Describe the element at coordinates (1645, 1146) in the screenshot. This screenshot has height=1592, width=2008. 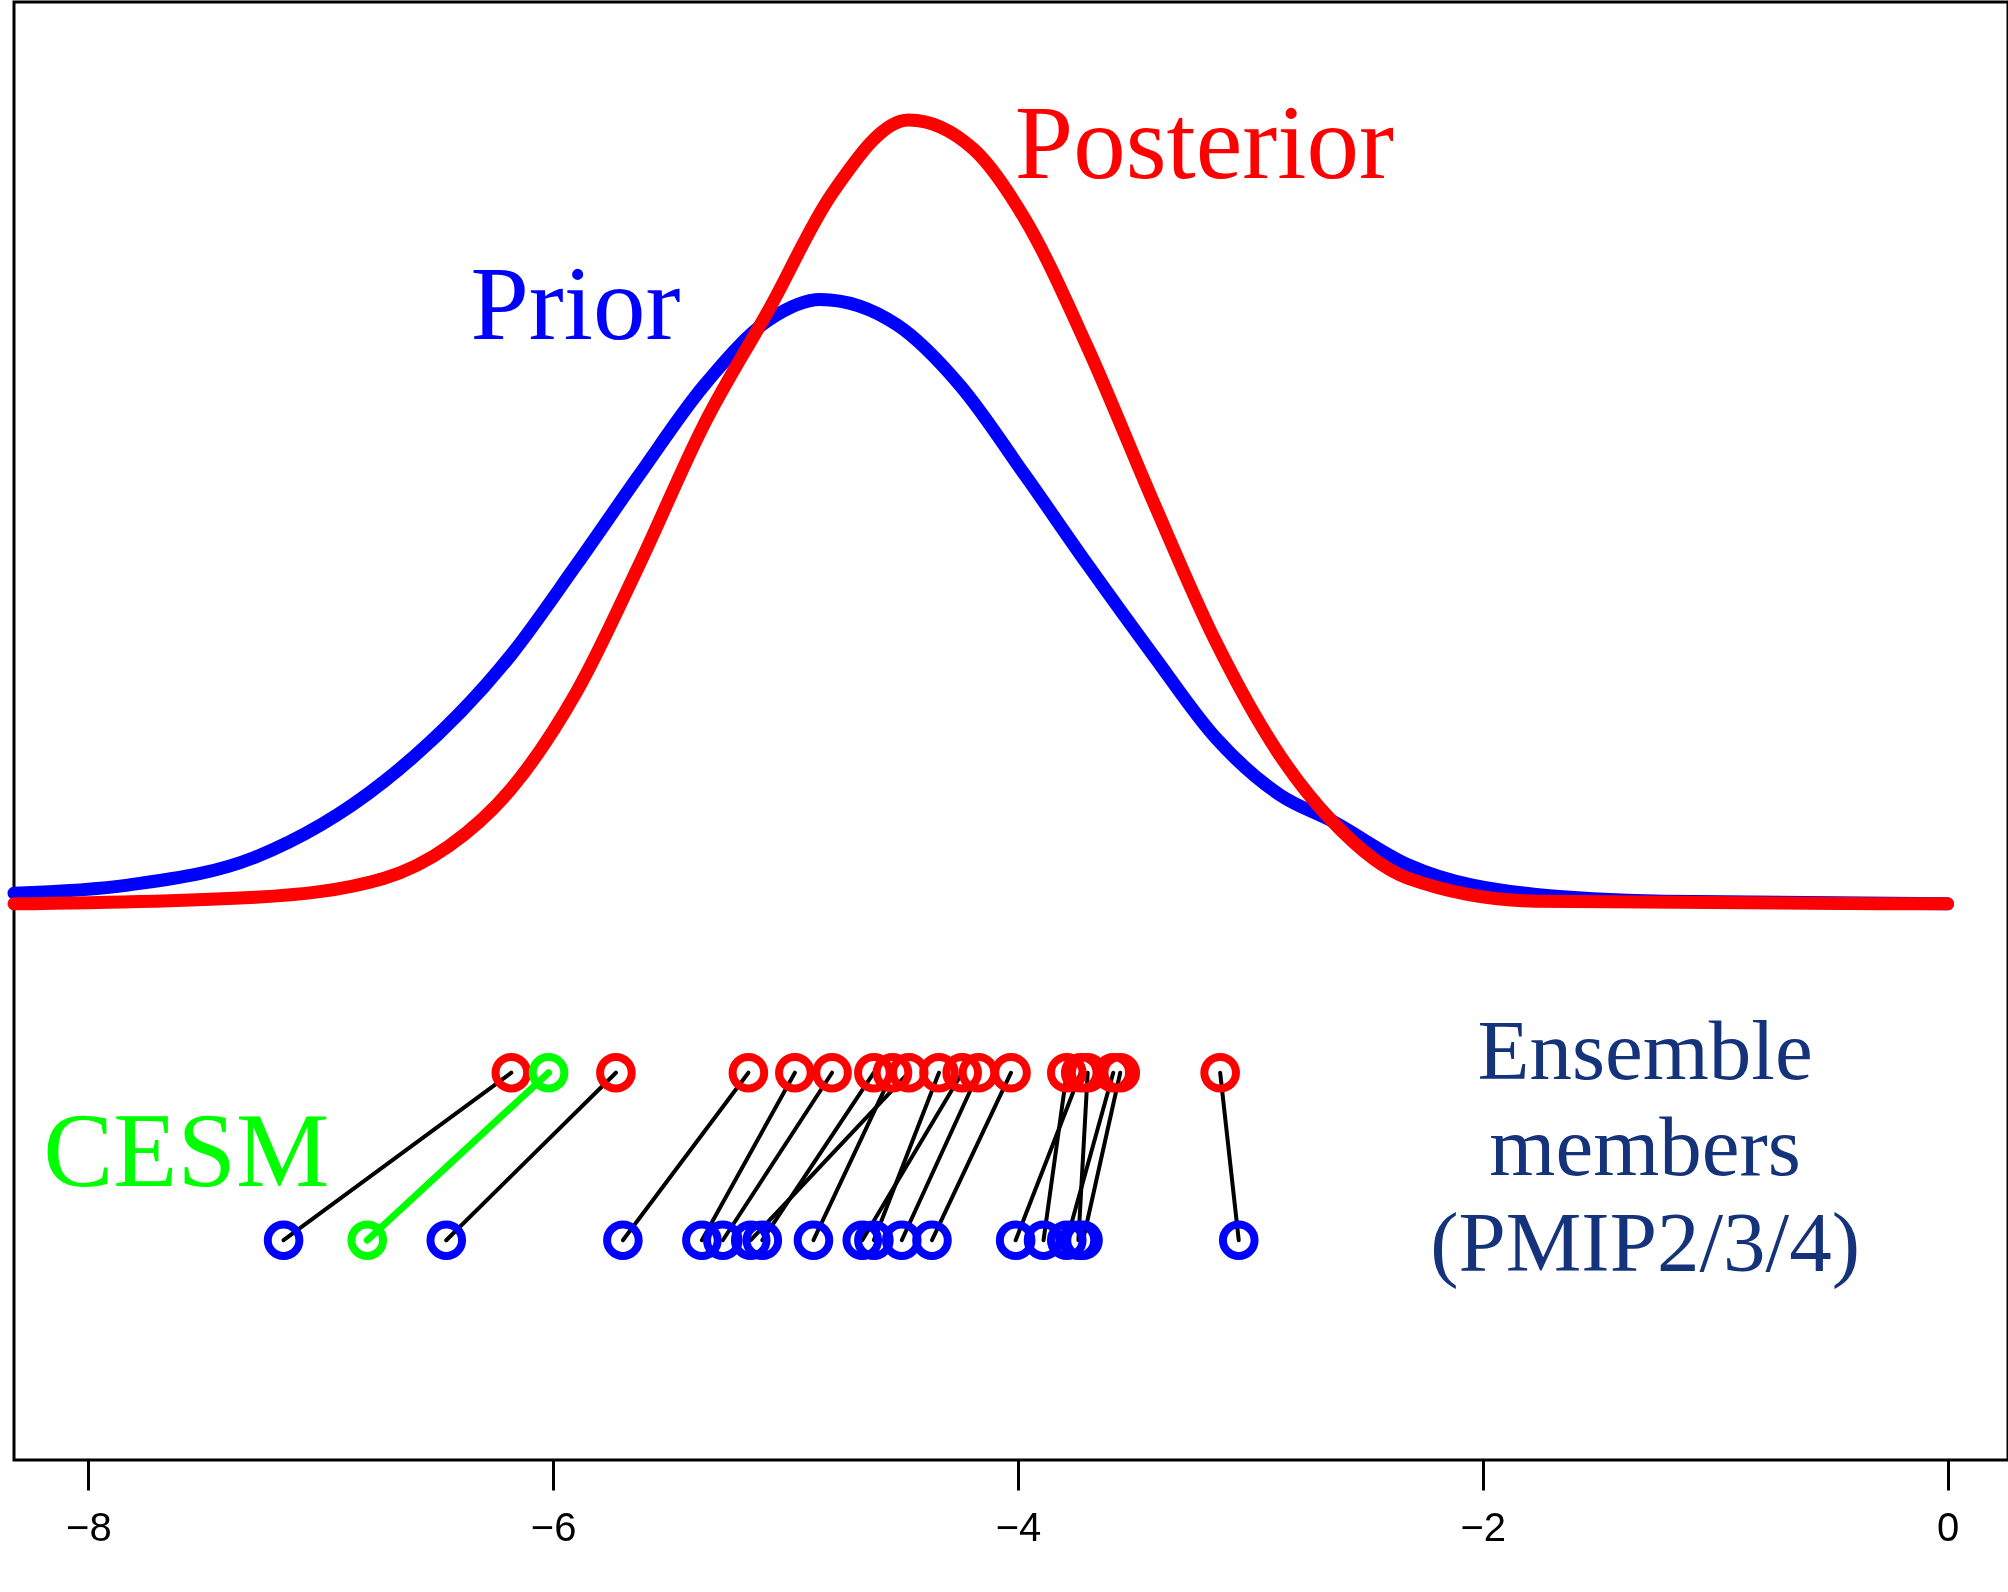
I see `annotation: Ensemble members (PMIP2/3/4)` at that location.